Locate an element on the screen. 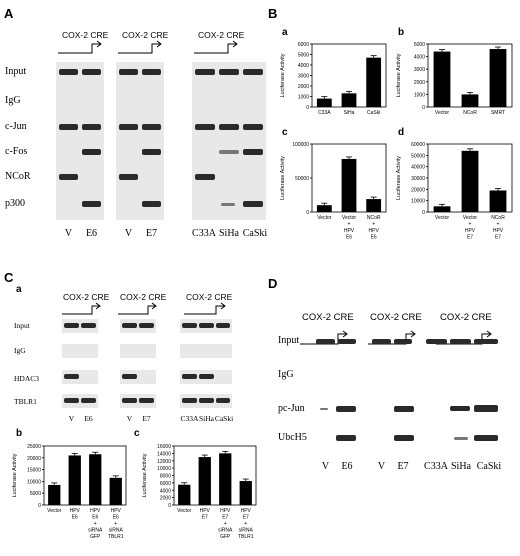 The image size is (520, 556). lane-label: CaSki is located at coordinates (489, 466).